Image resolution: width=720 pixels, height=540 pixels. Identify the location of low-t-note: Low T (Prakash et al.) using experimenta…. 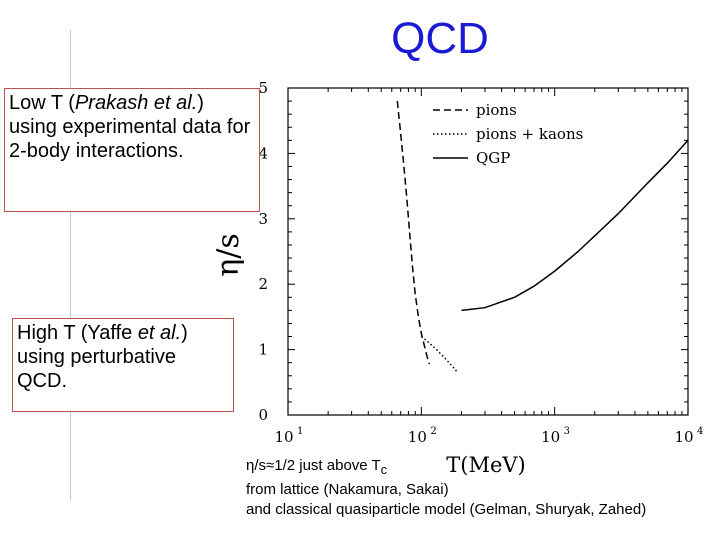
(132, 150).